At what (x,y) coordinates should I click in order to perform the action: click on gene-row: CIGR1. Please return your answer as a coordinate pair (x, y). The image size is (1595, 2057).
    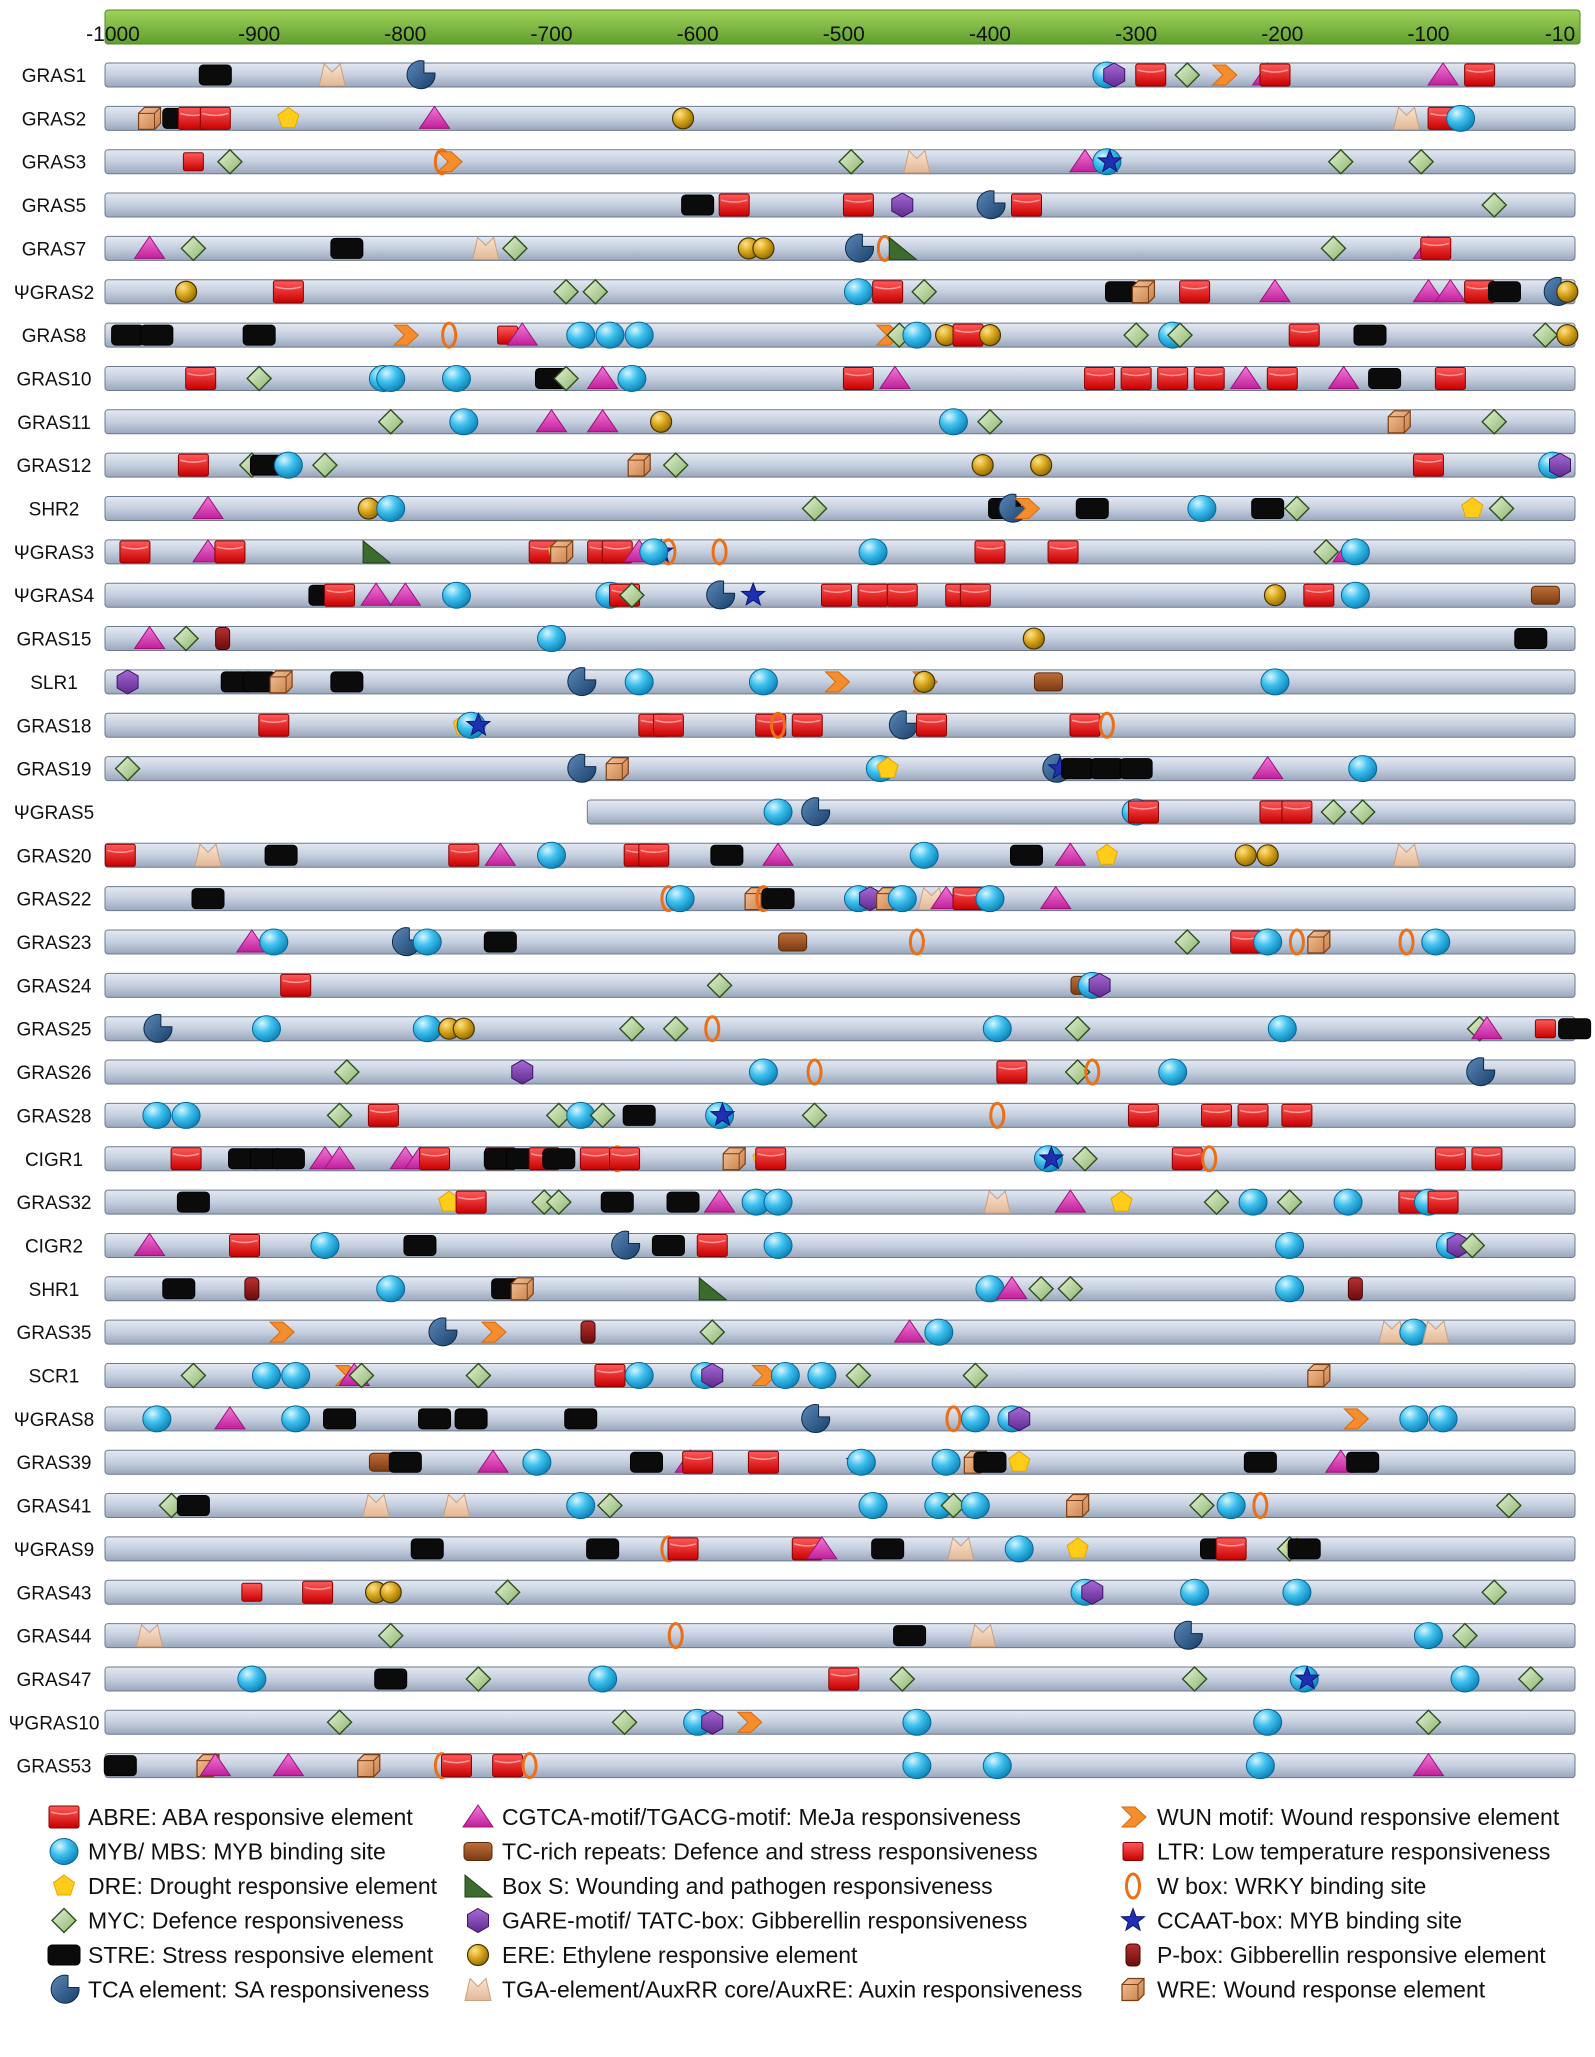
    Looking at the image, I should click on (800, 1159).